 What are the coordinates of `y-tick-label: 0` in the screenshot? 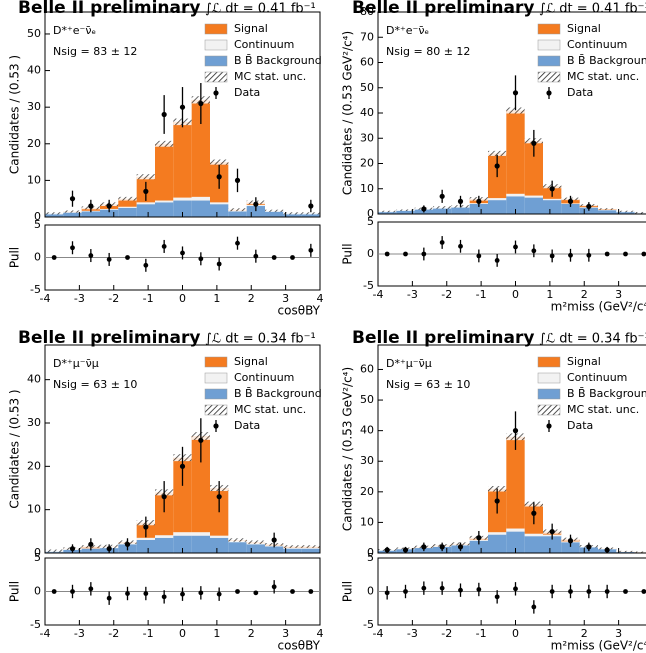 It's located at (37, 552).